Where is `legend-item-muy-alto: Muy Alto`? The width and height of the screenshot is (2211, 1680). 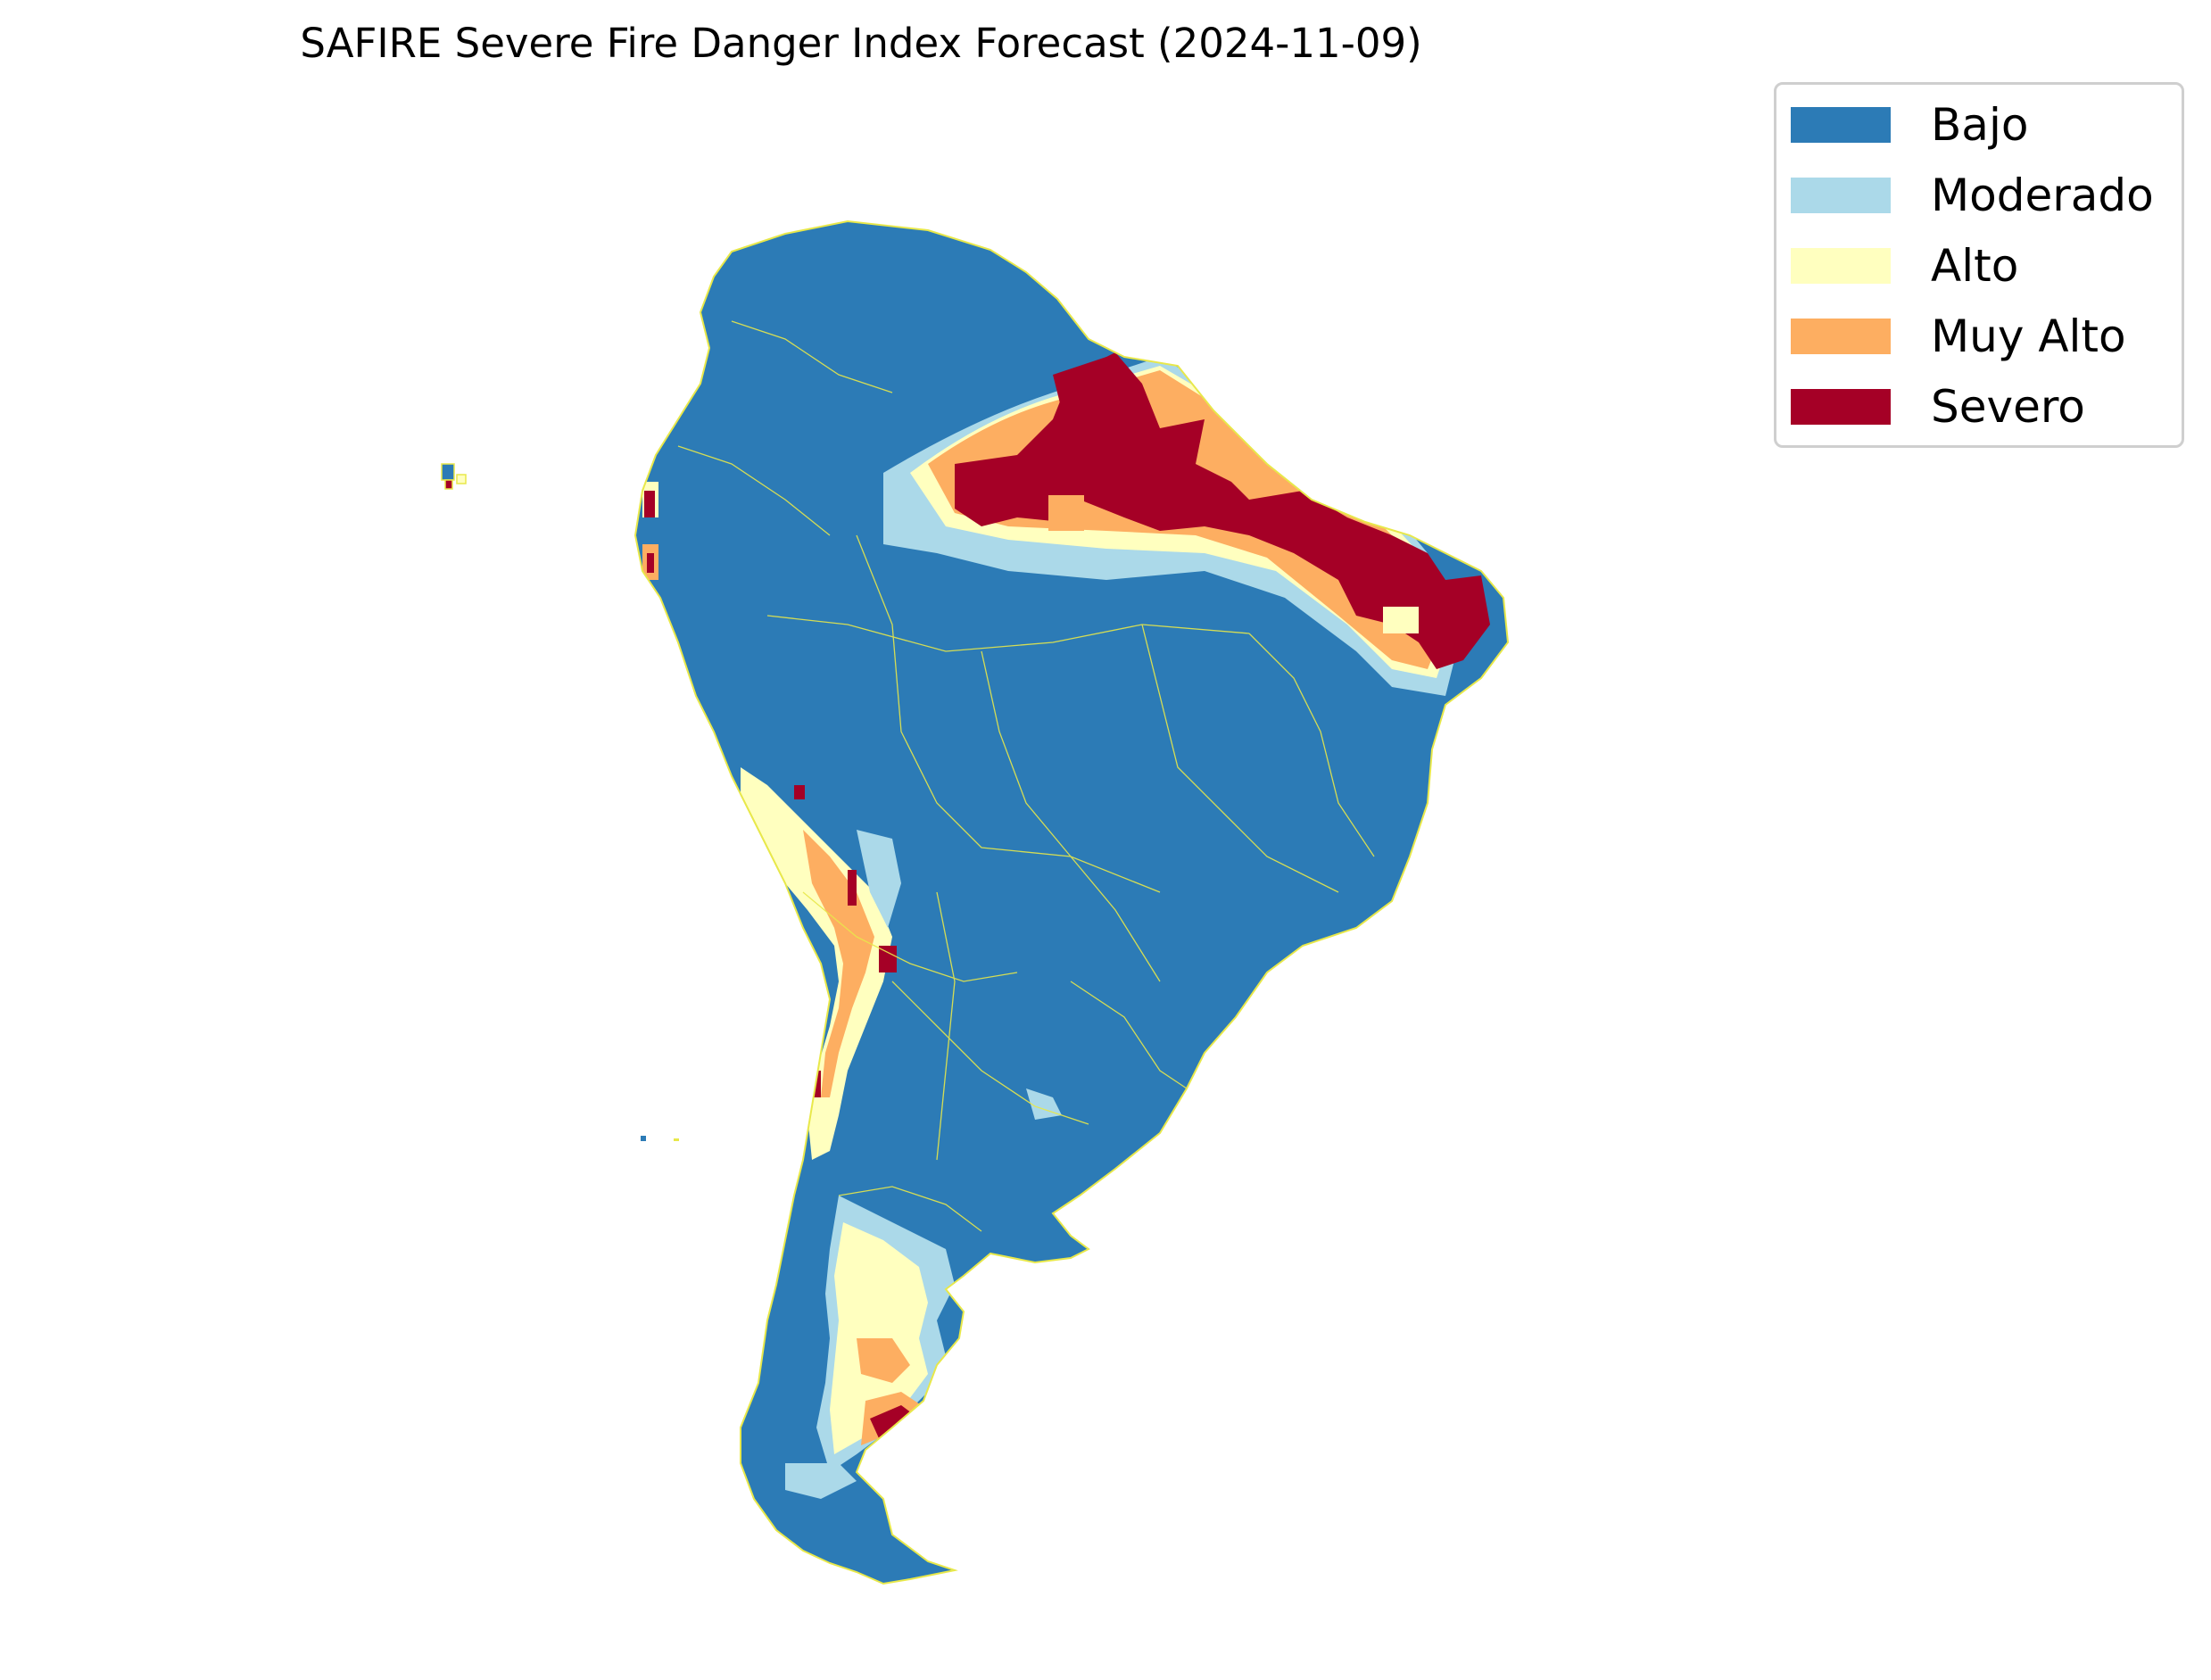 legend-item-muy-alto: Muy Alto is located at coordinates (1979, 336).